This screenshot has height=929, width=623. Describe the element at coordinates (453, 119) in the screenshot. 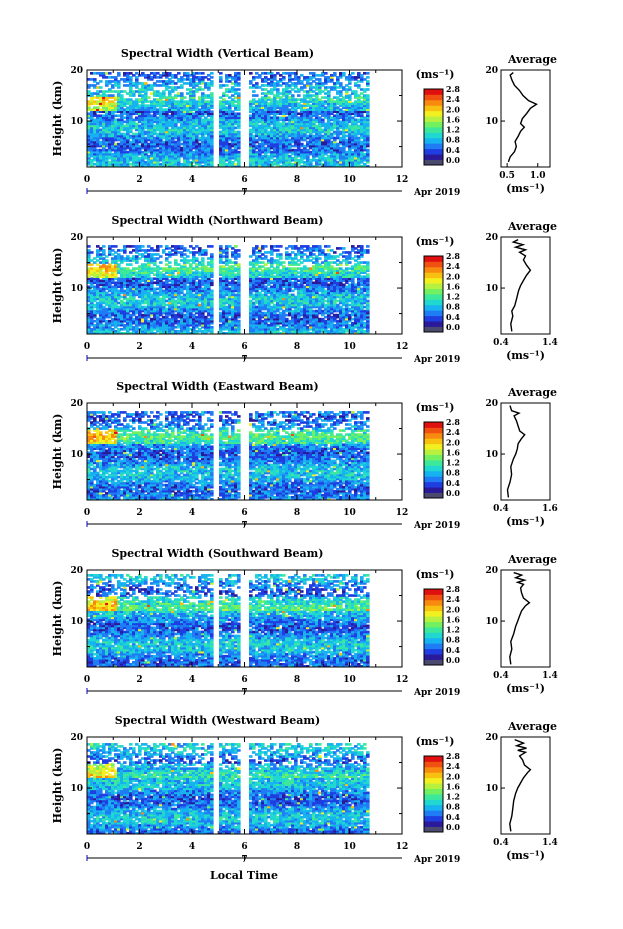

I see `colorbar-tick-label: 1.6` at that location.